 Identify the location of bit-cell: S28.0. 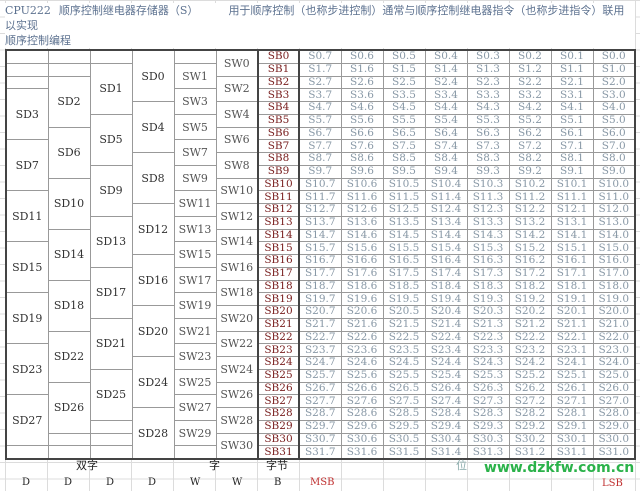
(614, 414).